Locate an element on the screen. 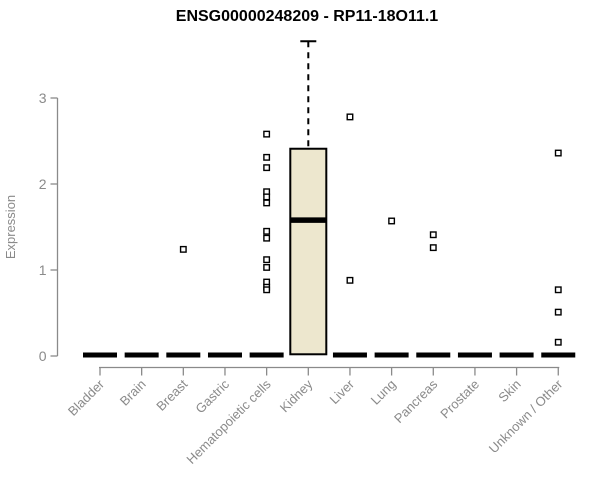 This screenshot has height=500, width=600. x-category-label: Kidney is located at coordinates (296, 395).